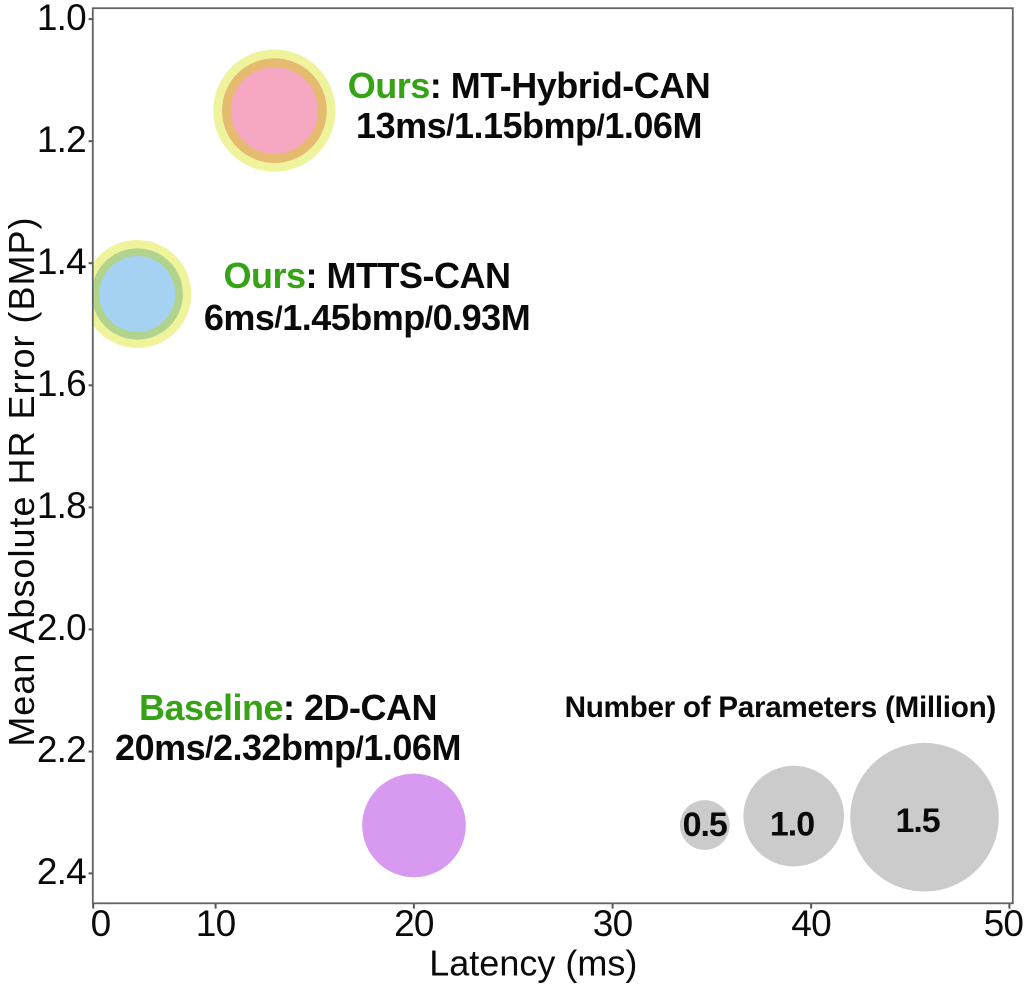 This screenshot has width=1024, height=986. Describe the element at coordinates (288, 747) in the screenshot. I see `svg-text: 20ms/2.32bmp/1.06M` at that location.